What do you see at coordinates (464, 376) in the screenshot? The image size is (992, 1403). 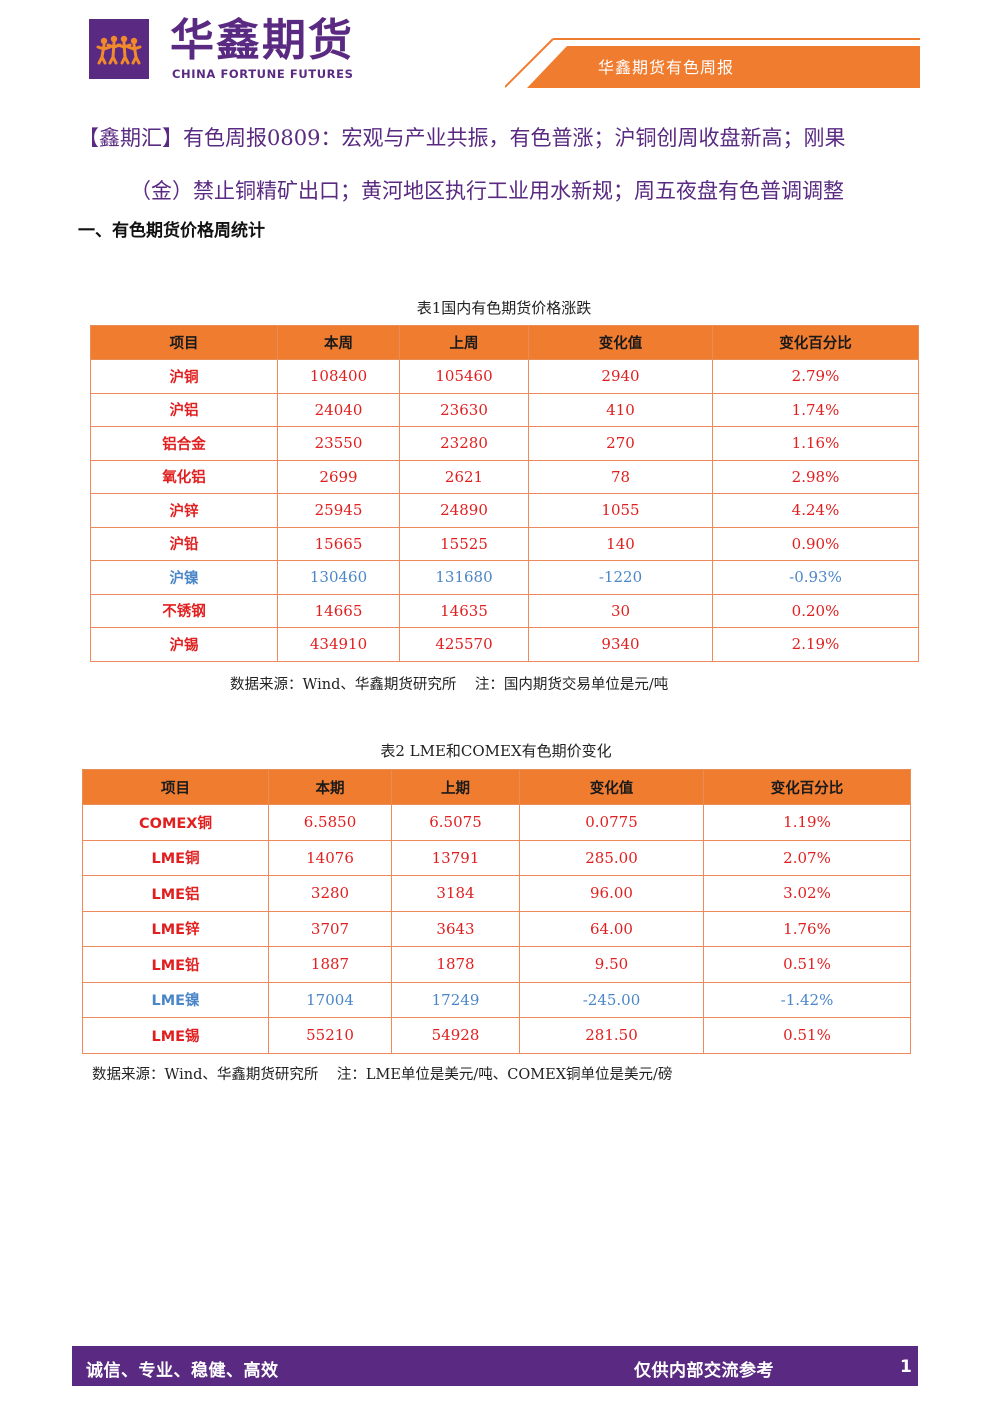 I see `cell-prev: 105460` at bounding box center [464, 376].